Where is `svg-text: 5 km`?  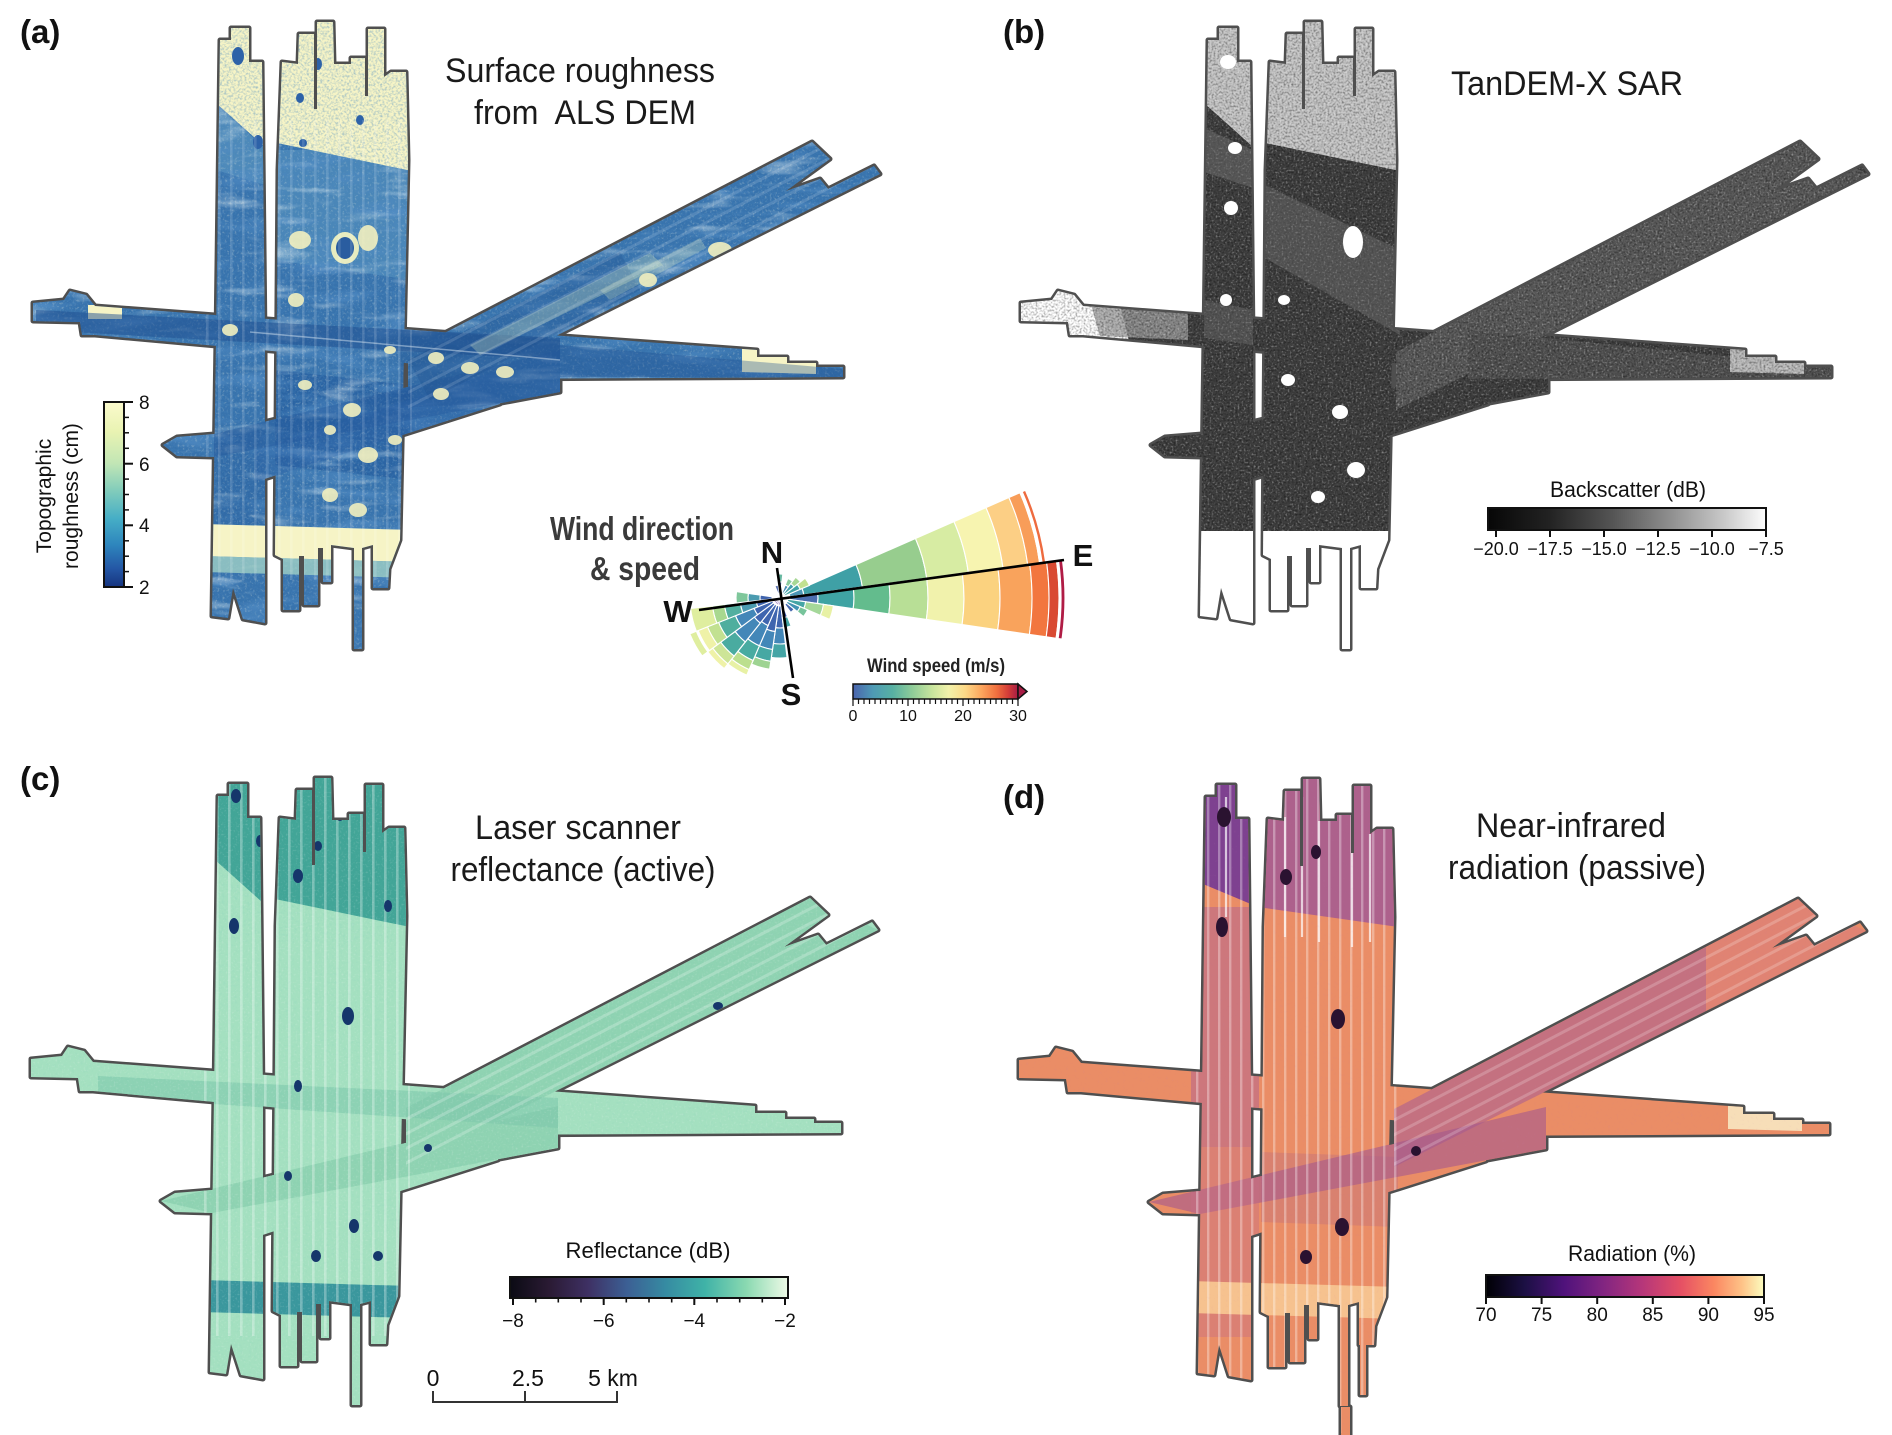
svg-text: 5 km is located at coordinates (613, 1378).